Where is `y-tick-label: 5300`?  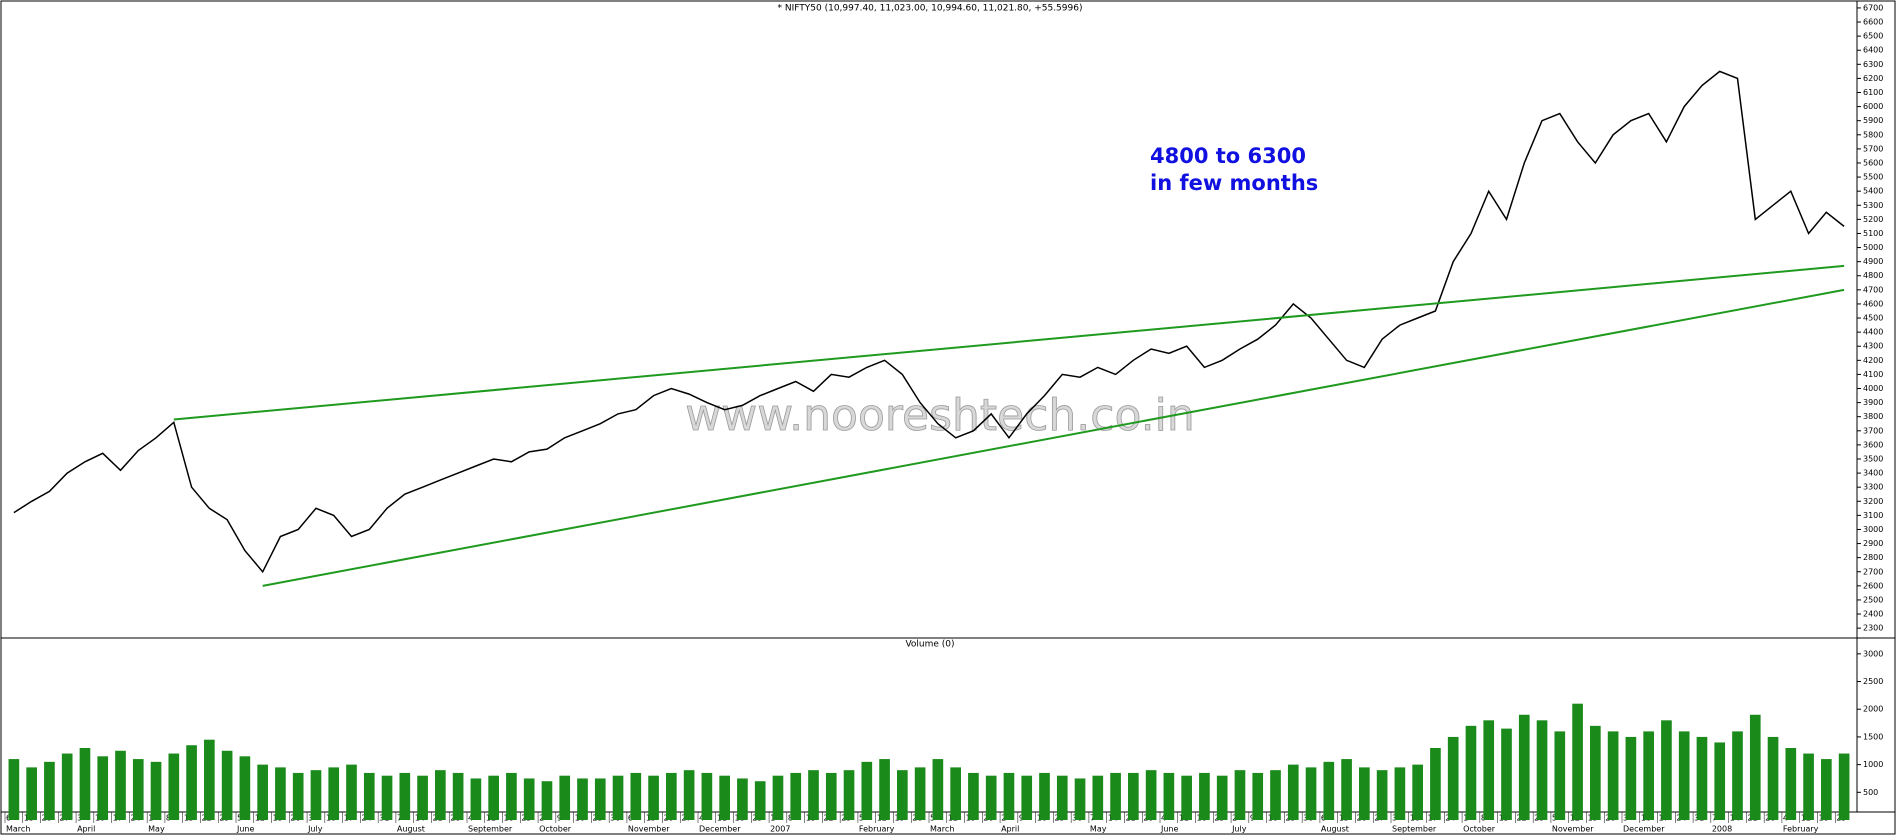
y-tick-label: 5300 is located at coordinates (1873, 205).